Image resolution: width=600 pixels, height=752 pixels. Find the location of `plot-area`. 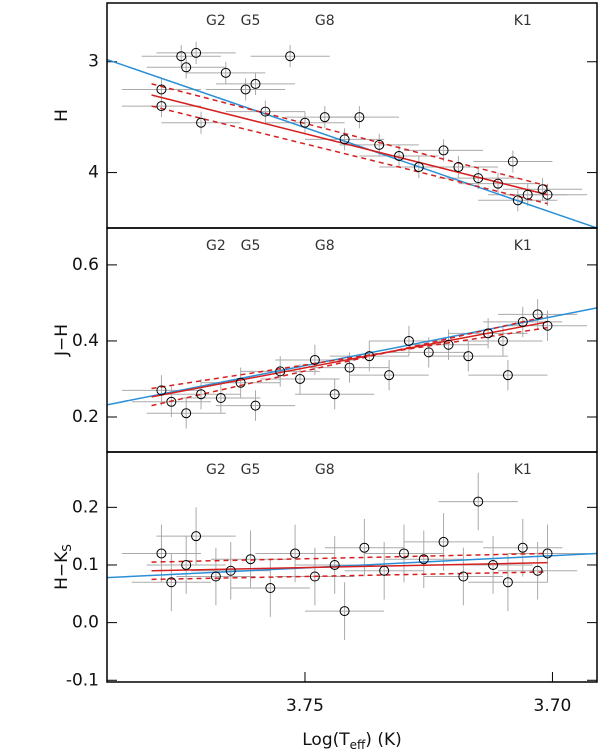

plot-area is located at coordinates (352, 364).